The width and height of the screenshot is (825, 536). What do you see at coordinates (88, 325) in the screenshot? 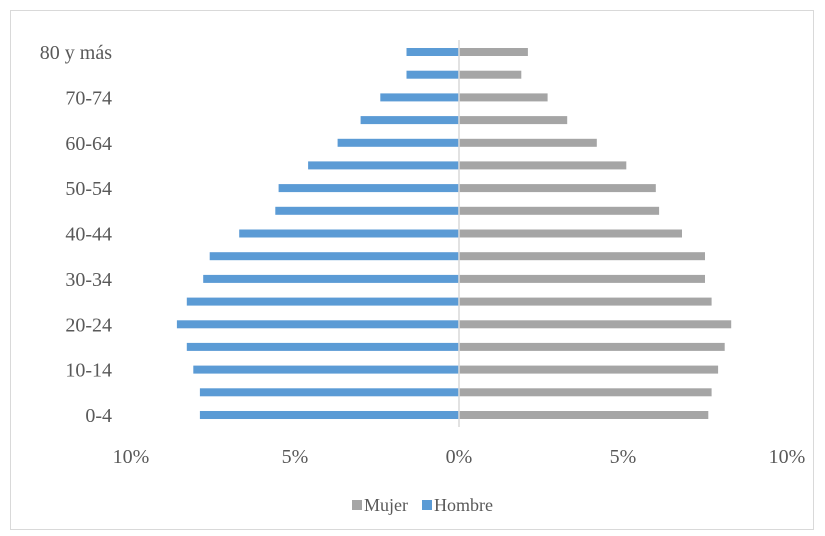
I see `y-tick-label: 20-24` at bounding box center [88, 325].